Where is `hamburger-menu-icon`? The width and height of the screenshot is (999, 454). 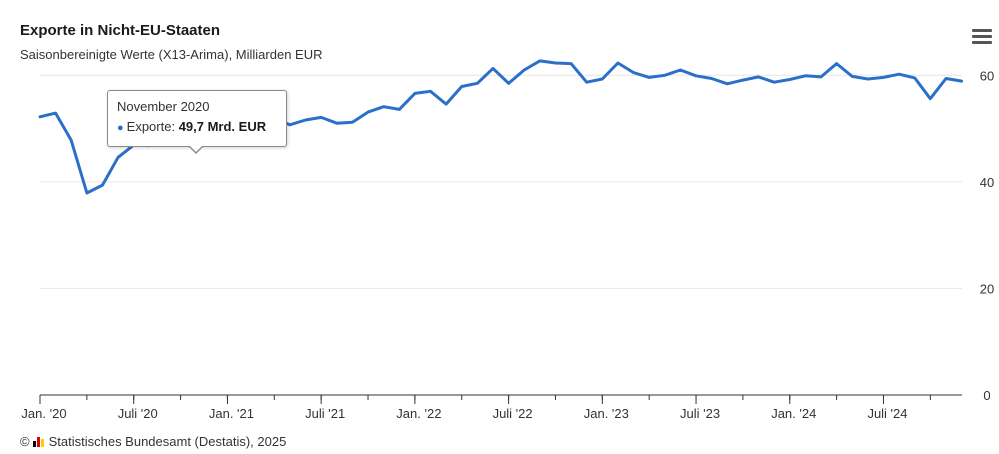 hamburger-menu-icon is located at coordinates (982, 37).